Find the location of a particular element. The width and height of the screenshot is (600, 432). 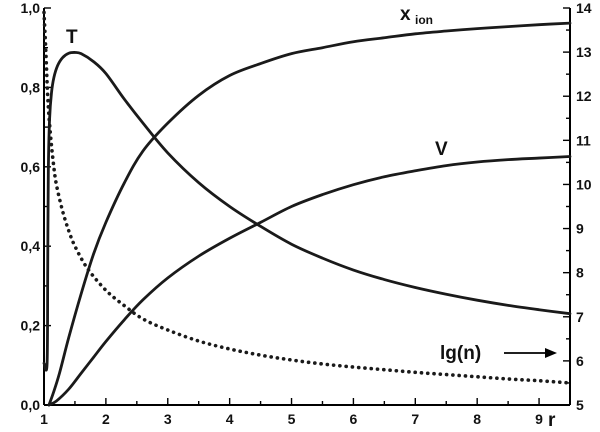

bottom-axis-ticks: 1 2 3 4 5 6 7 8 9 is located at coordinates (305, 412).